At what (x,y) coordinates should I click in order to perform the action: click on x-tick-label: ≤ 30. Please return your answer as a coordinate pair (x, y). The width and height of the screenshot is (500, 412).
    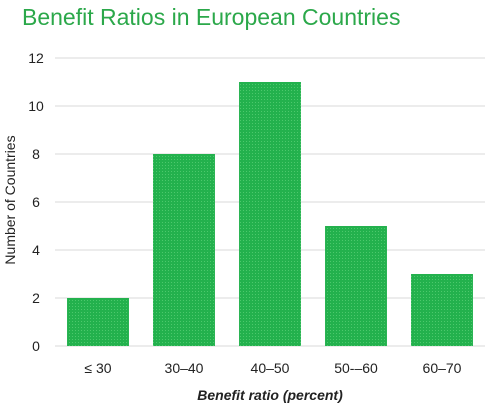
    Looking at the image, I should click on (97, 368).